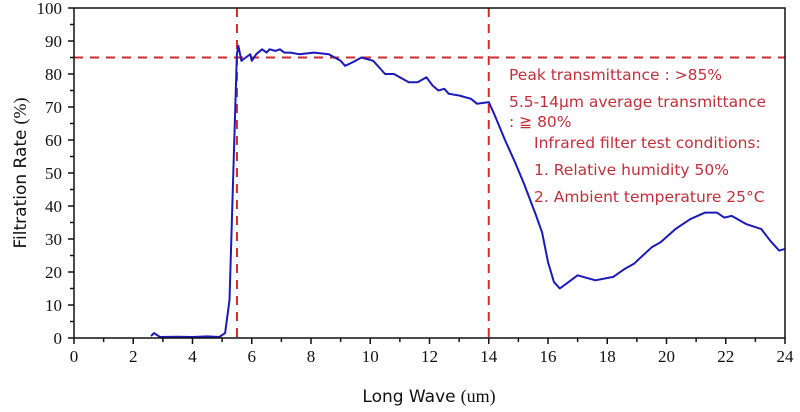  What do you see at coordinates (786, 356) in the screenshot?
I see `x-tick-label: 24` at bounding box center [786, 356].